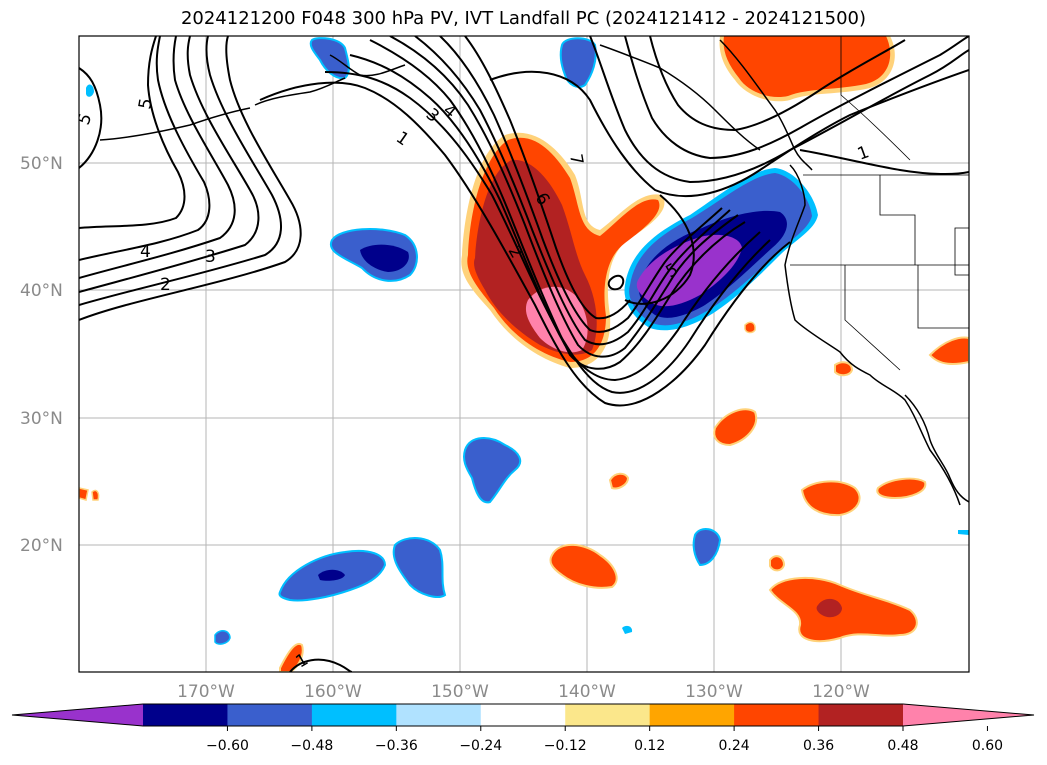 The width and height of the screenshot is (1047, 765). What do you see at coordinates (565, 746) in the screenshot?
I see `colorbar-tick-label: −0.12` at bounding box center [565, 746].